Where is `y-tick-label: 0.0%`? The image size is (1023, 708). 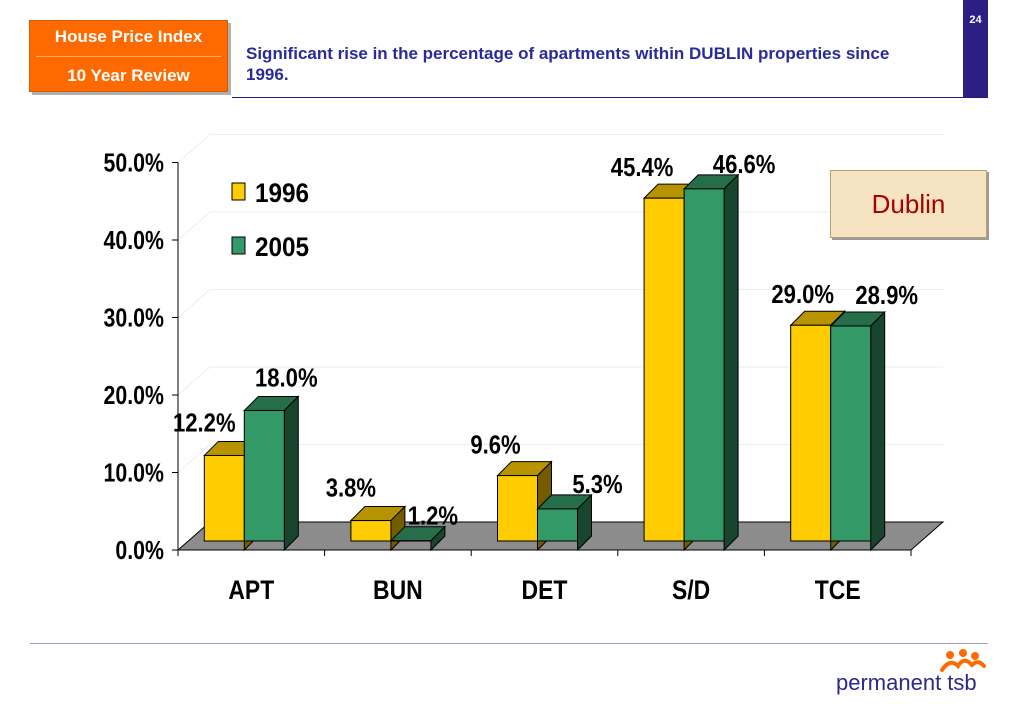 y-tick-label: 0.0% is located at coordinates (139, 551).